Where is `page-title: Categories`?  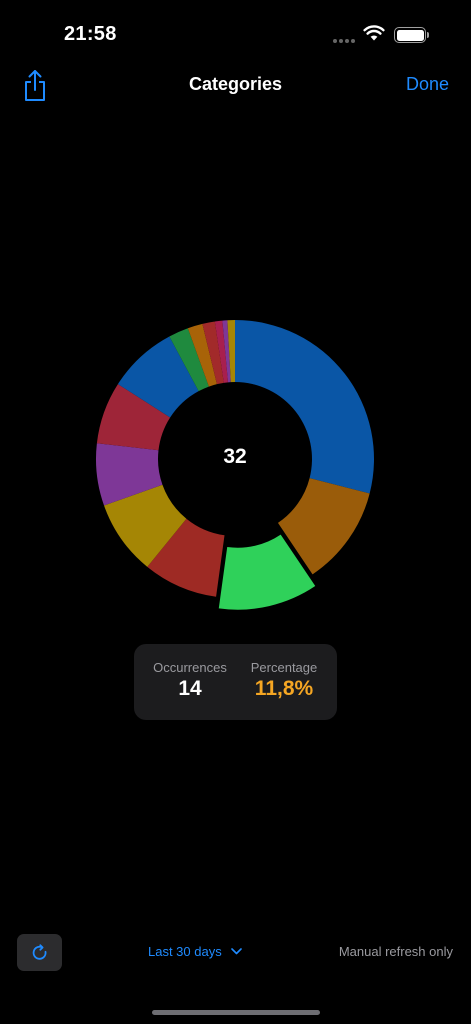
page-title: Categories is located at coordinates (235, 84).